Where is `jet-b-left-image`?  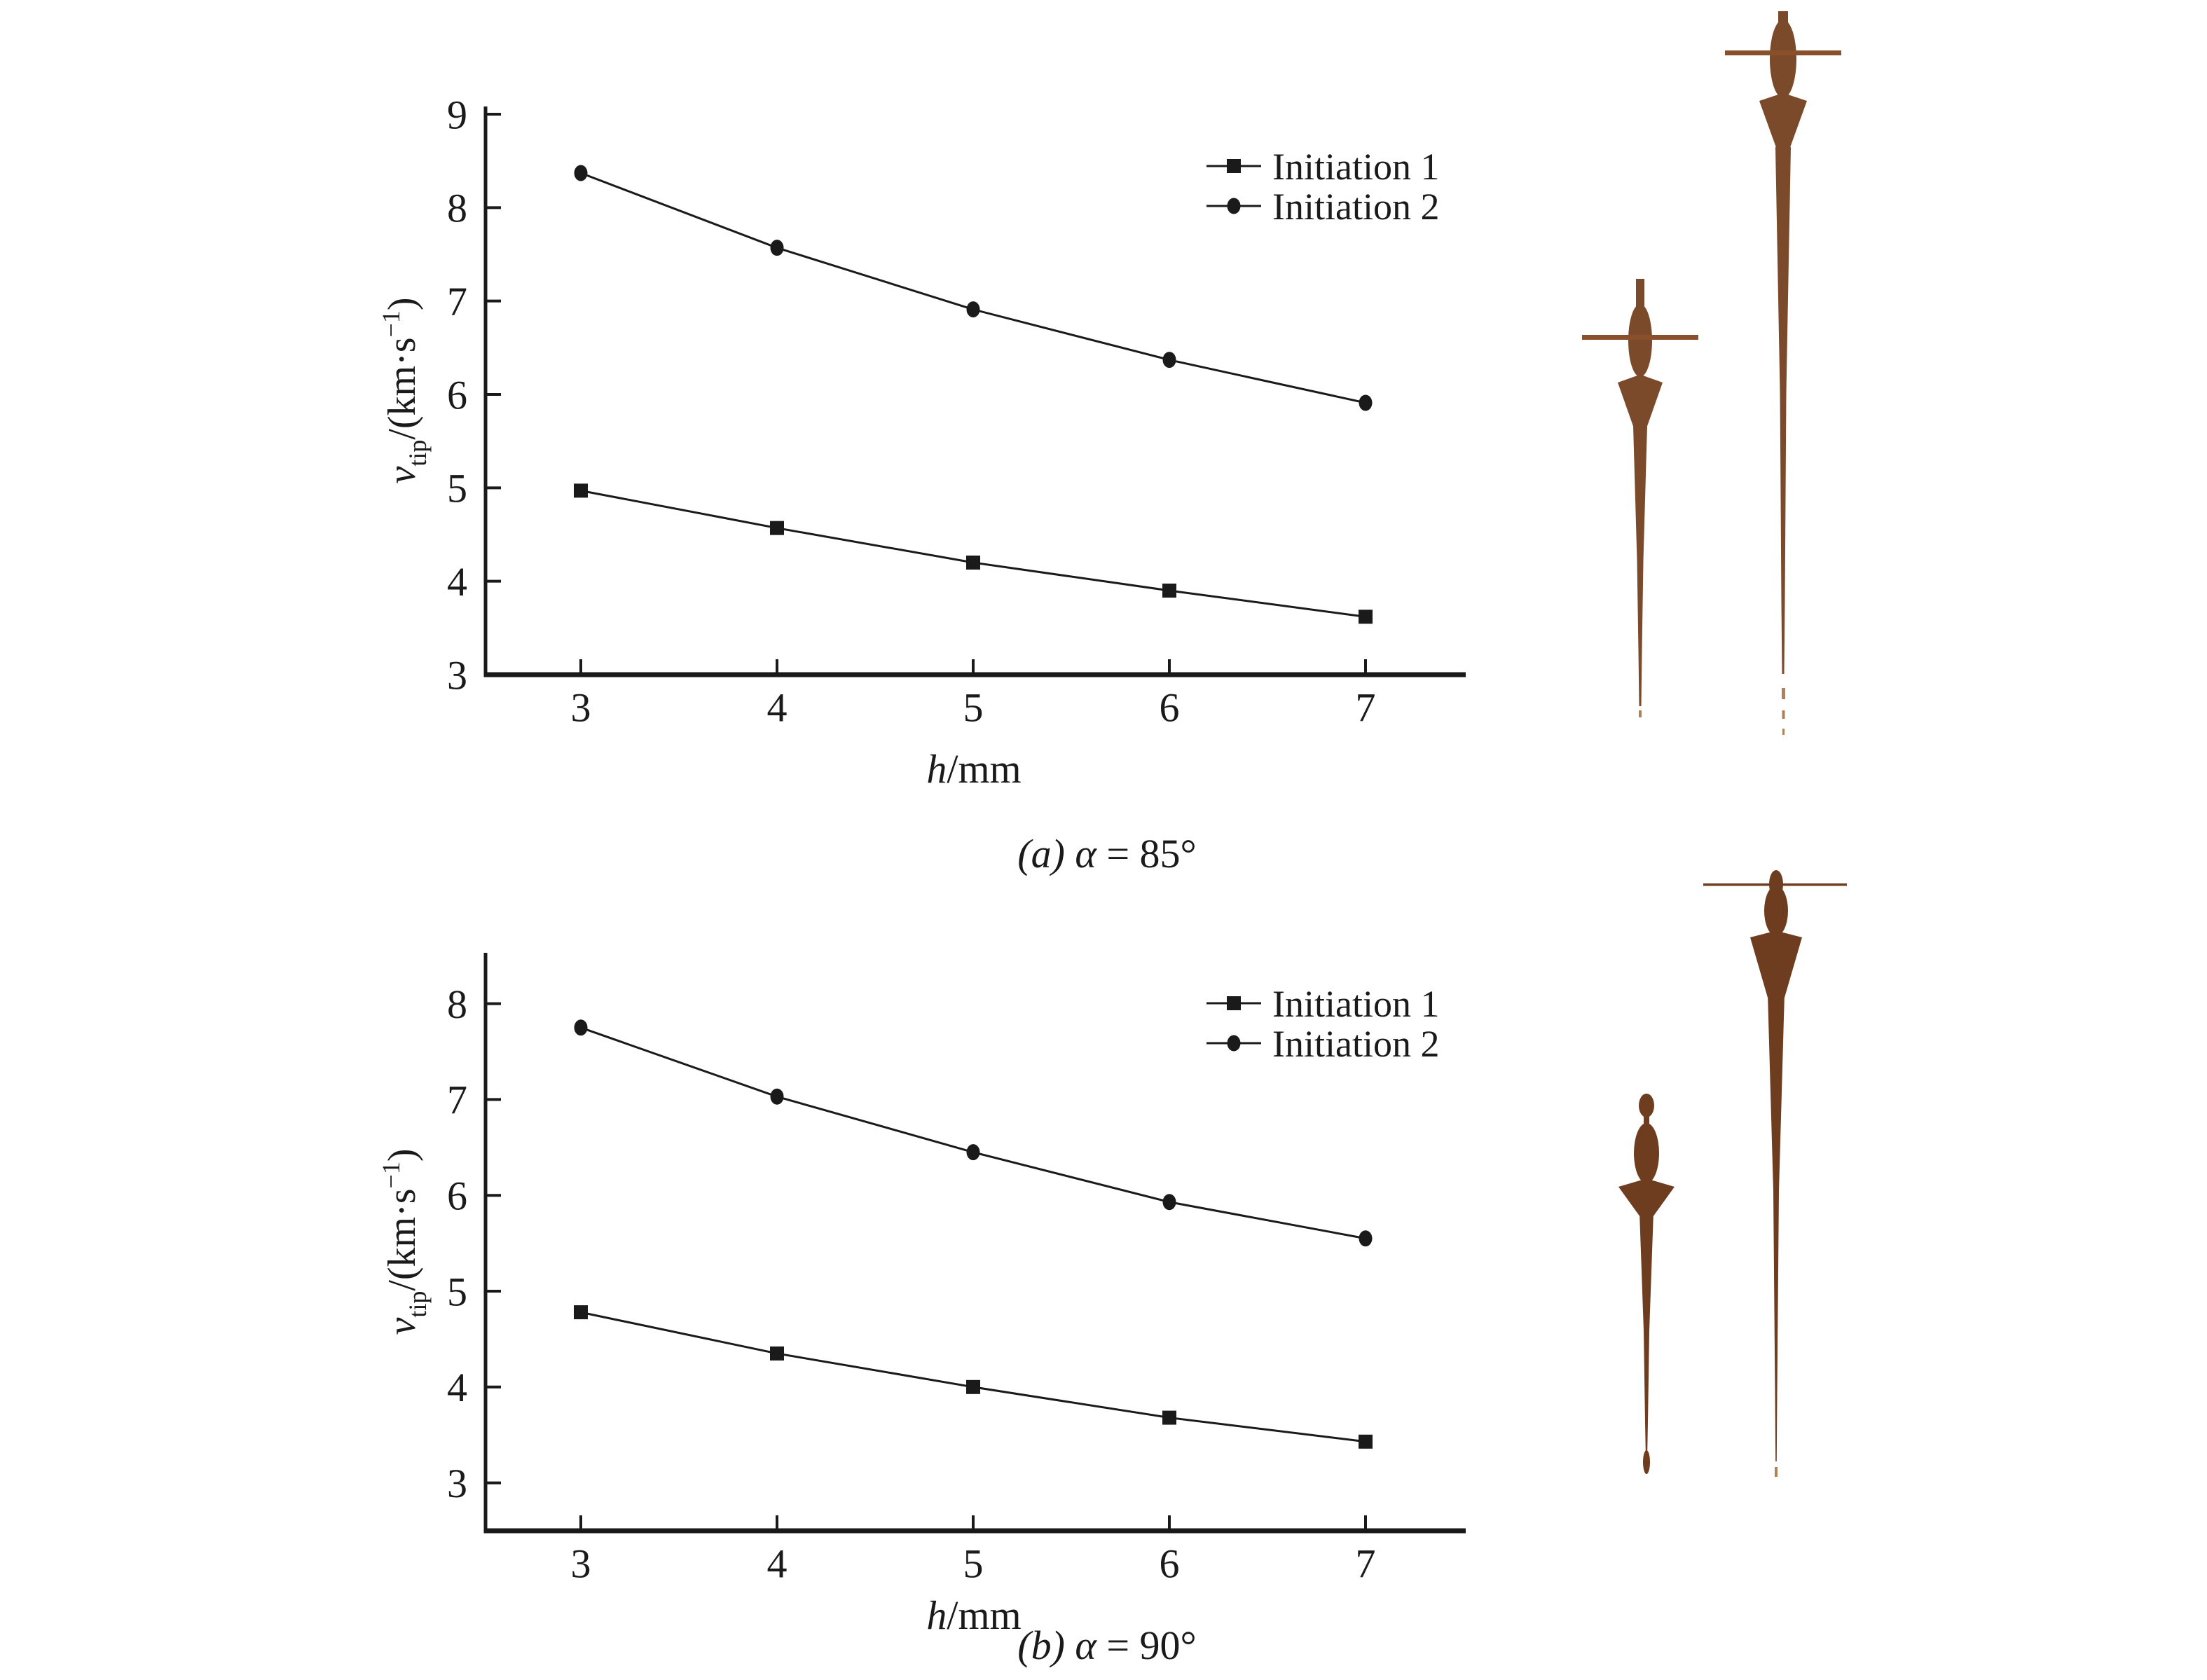
jet-b-left-image is located at coordinates (1646, 1284).